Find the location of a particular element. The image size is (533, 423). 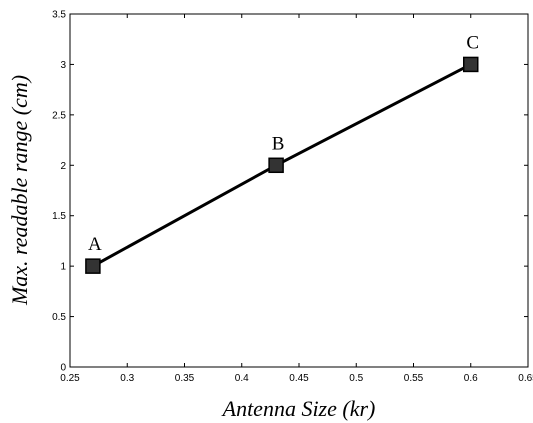

x-tick-label: 0.25 is located at coordinates (70, 378).